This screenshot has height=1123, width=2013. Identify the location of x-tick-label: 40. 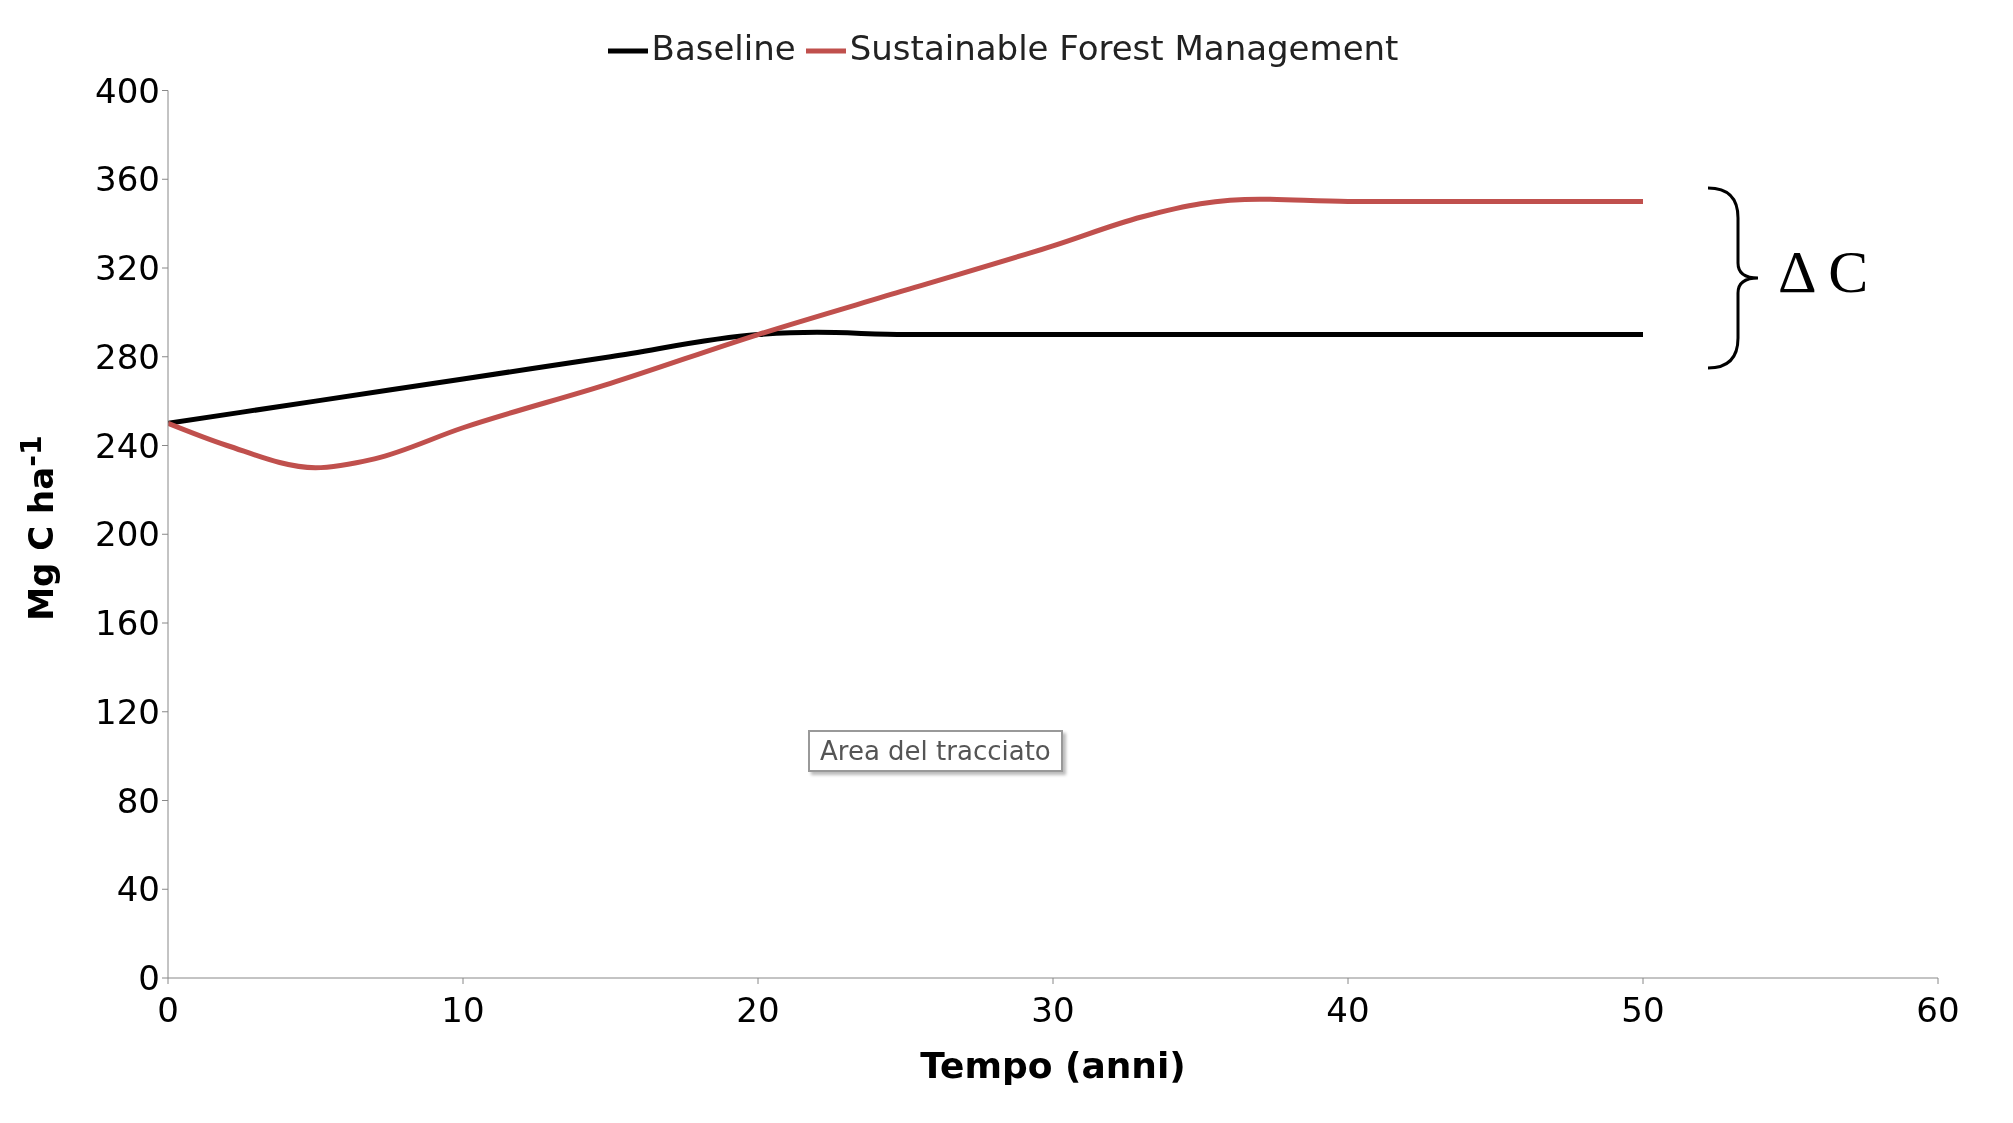
(1348, 1010).